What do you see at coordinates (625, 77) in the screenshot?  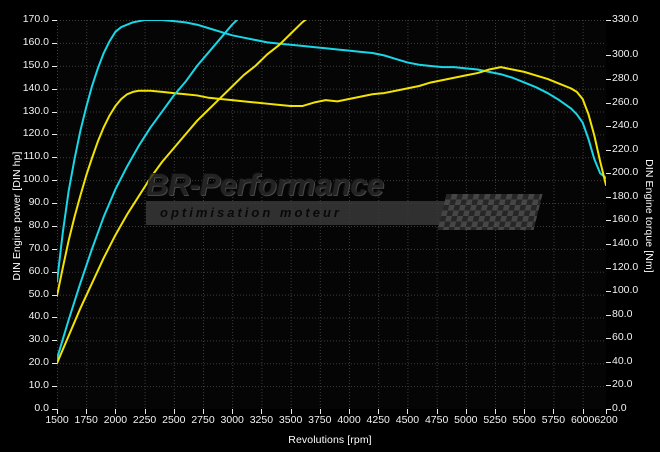 I see `y-tick-right: 280.0` at bounding box center [625, 77].